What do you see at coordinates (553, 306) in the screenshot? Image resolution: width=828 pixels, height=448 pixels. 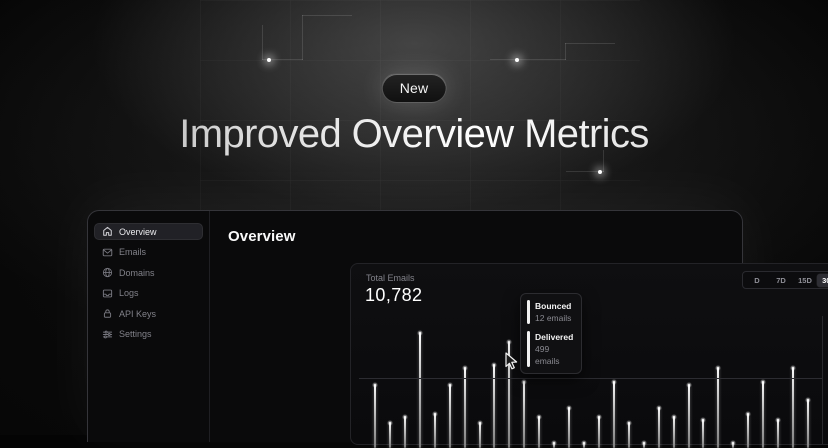 I see `tooltip-label: Bounced` at bounding box center [553, 306].